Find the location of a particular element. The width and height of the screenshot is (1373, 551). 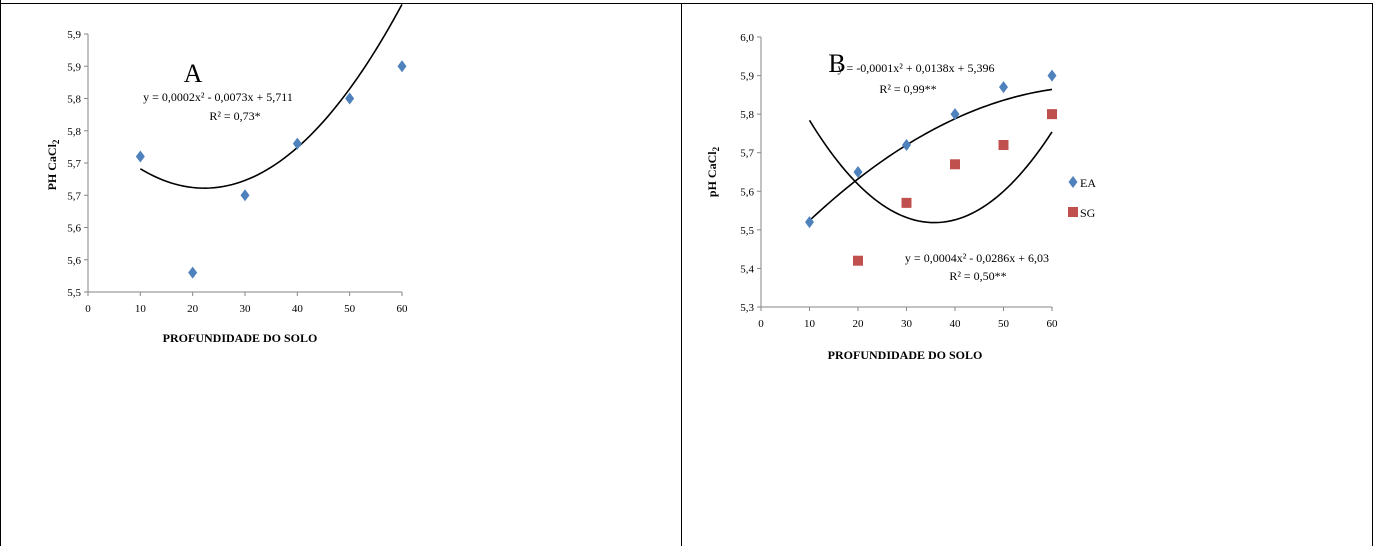

chart-b-trendline-ea is located at coordinates (930, 155).